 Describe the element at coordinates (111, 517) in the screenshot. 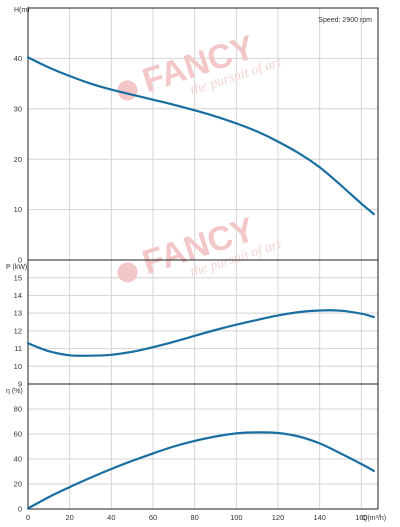

I see `x-tick-label: 40` at that location.